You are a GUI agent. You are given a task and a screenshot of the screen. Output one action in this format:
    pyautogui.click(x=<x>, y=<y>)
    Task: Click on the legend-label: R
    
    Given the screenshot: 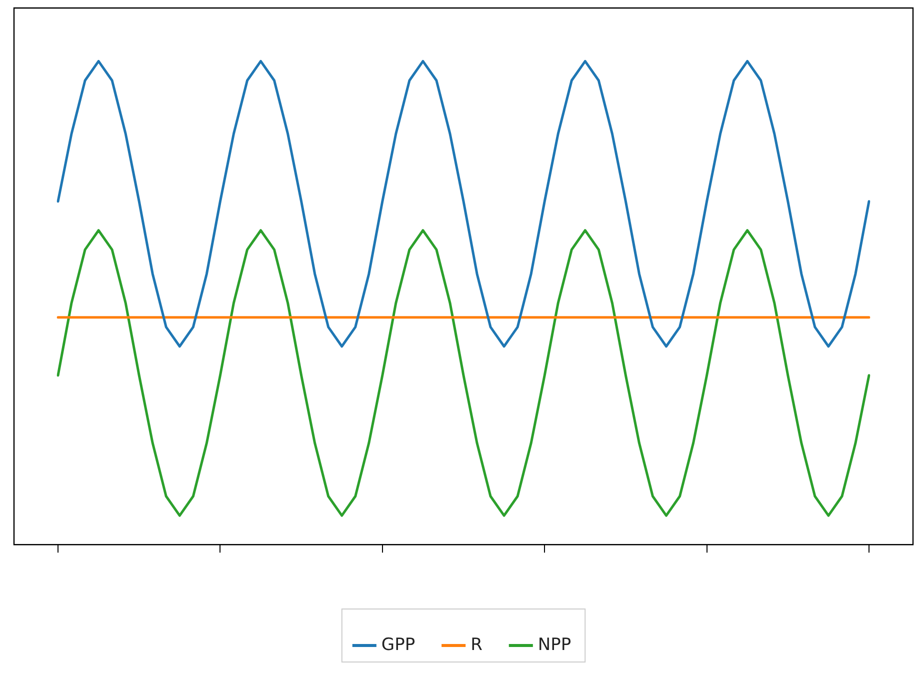 What is the action you would take?
    pyautogui.click(x=476, y=644)
    